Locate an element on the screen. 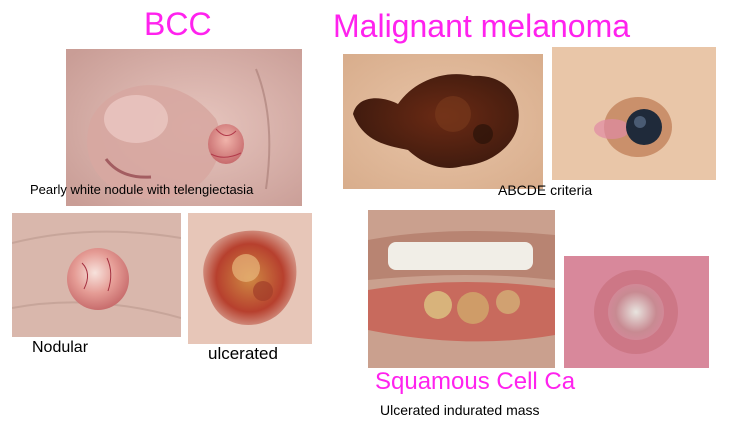  scc-nodule-photo is located at coordinates (636, 312).